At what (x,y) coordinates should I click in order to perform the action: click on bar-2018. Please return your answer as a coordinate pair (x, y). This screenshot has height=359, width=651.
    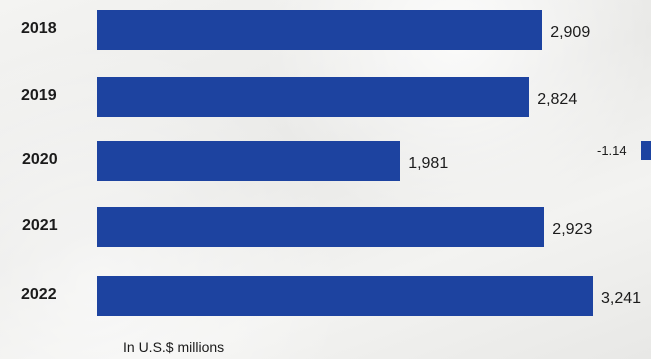
    Looking at the image, I should click on (320, 30).